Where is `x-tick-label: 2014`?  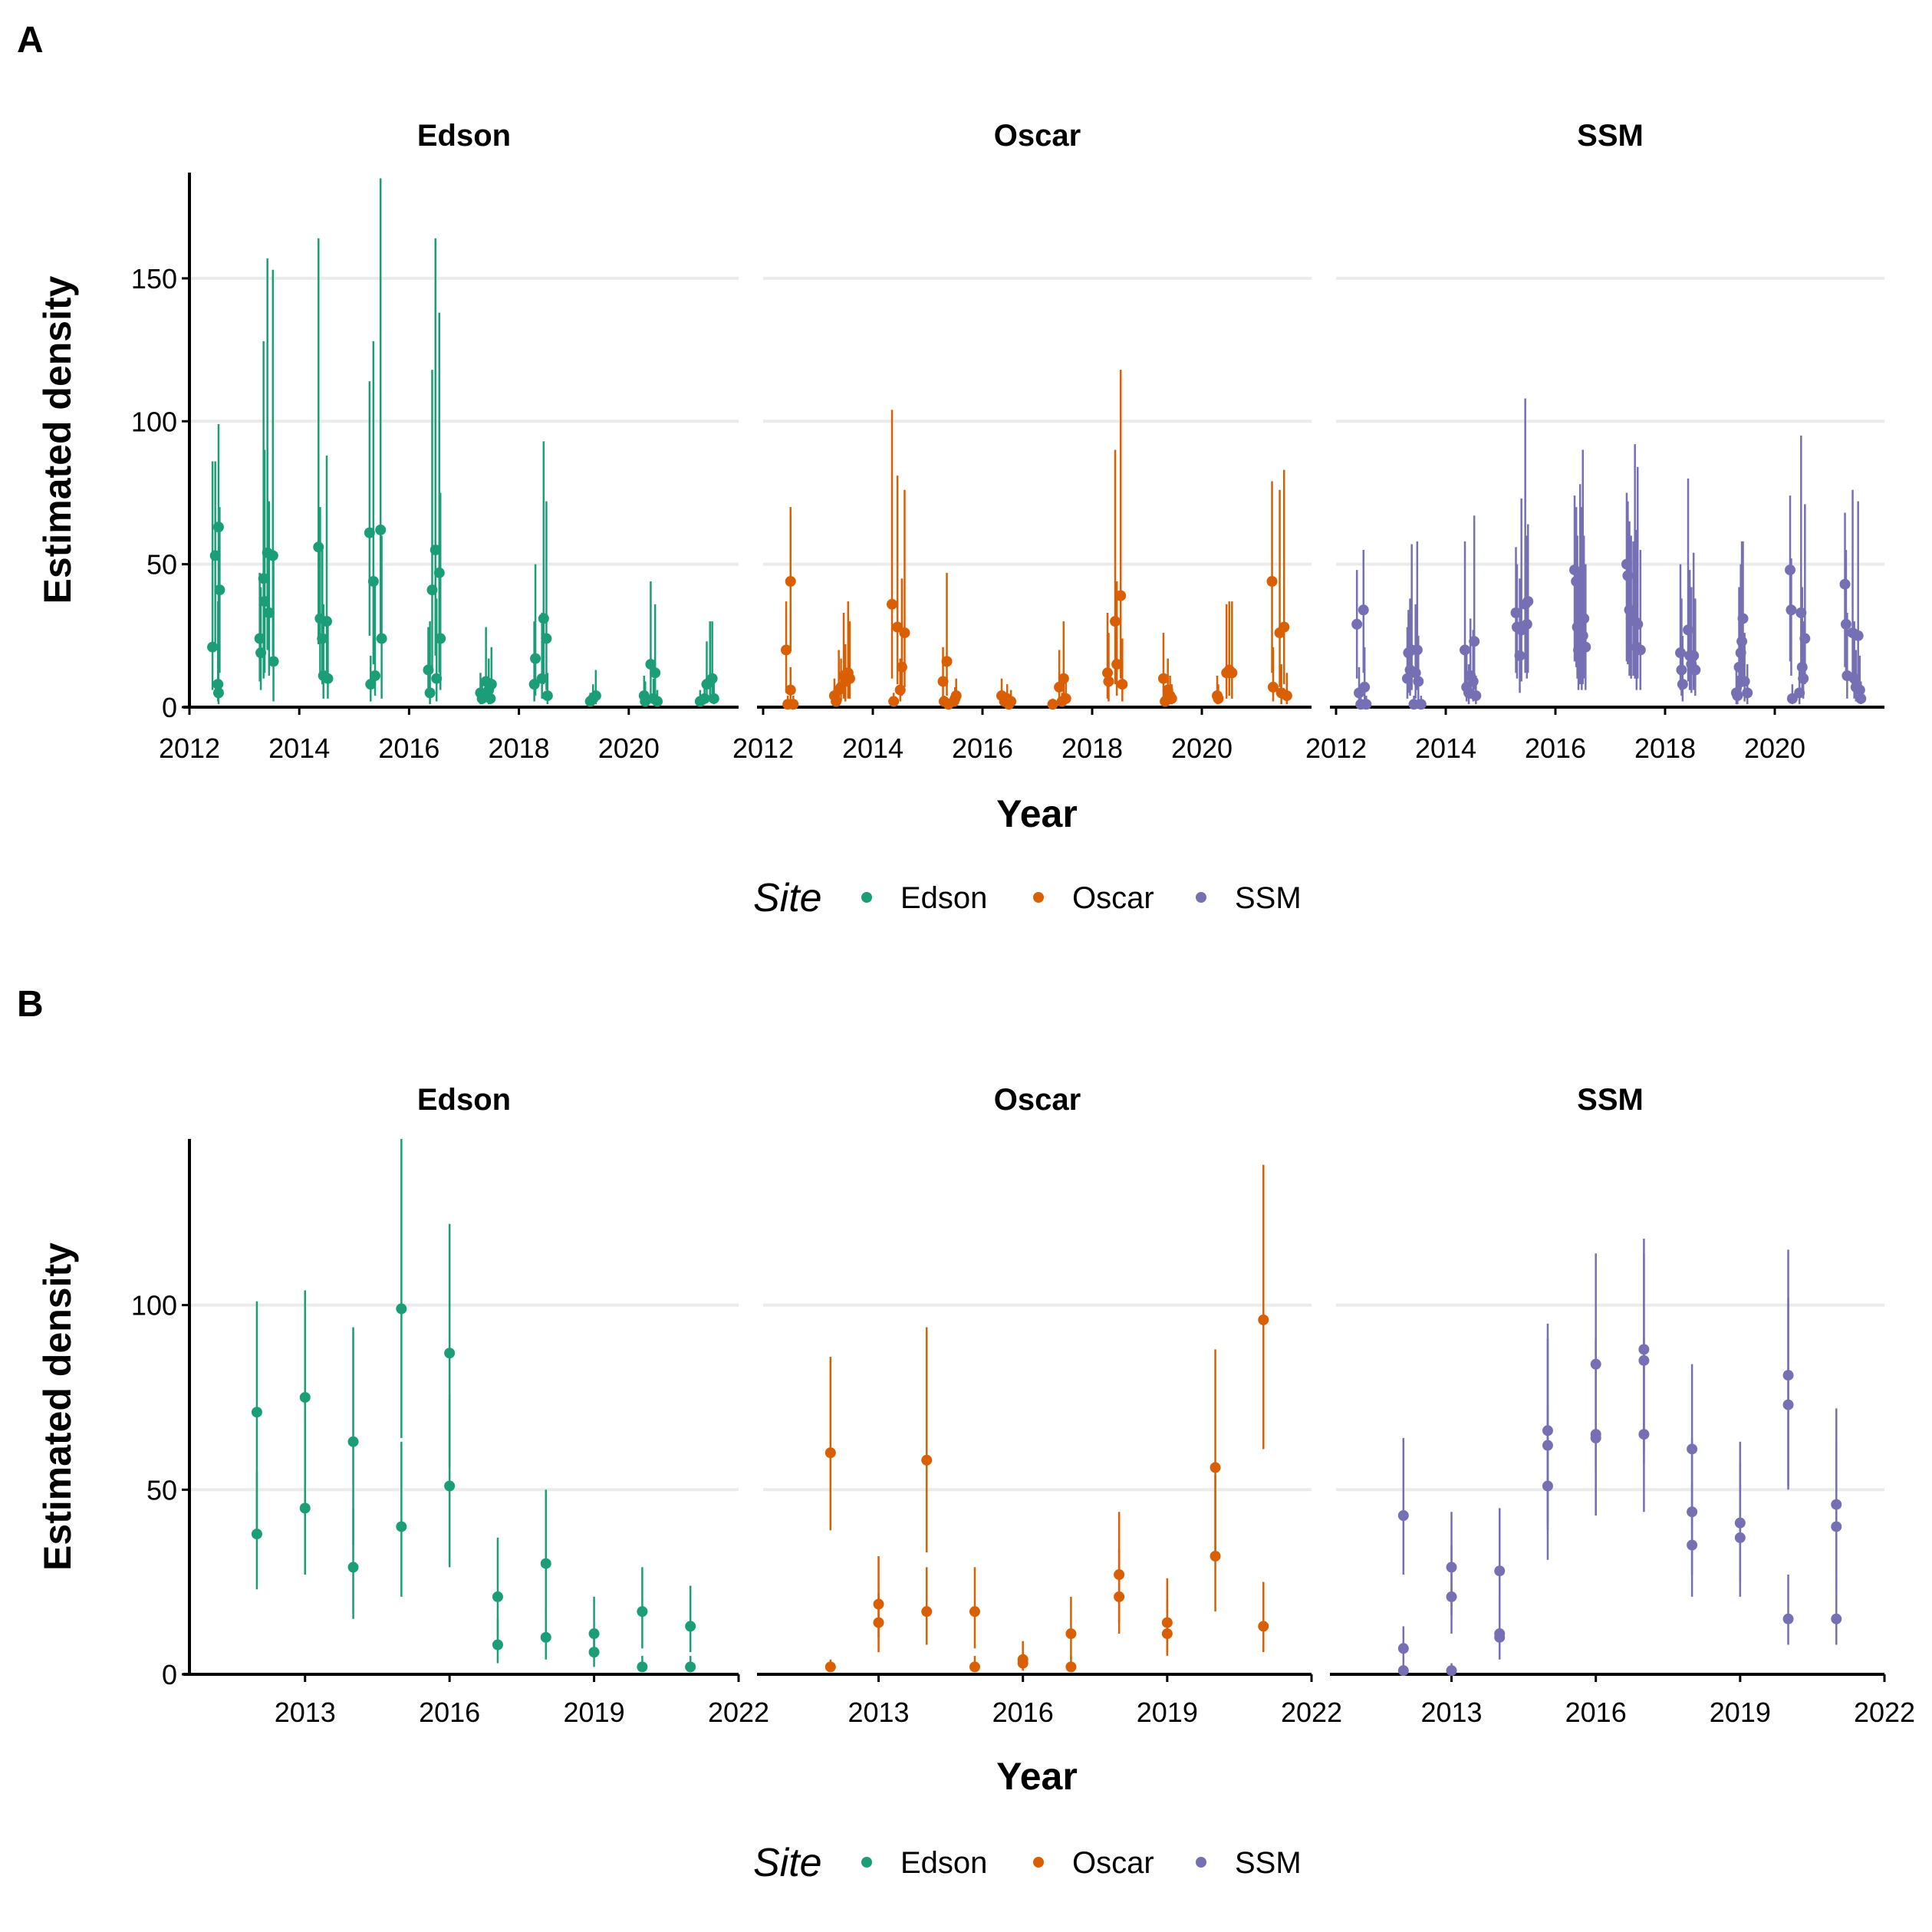
x-tick-label: 2014 is located at coordinates (1445, 748).